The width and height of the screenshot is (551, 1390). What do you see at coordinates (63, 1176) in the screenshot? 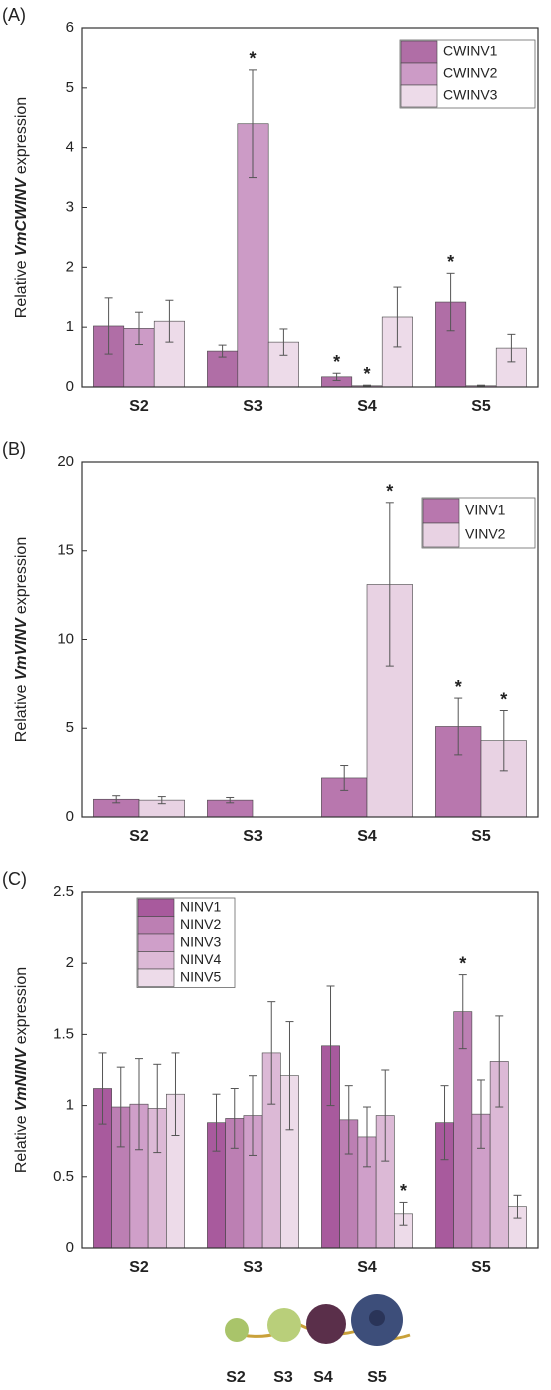
I see `y-tick-label: 0.5` at bounding box center [63, 1176].